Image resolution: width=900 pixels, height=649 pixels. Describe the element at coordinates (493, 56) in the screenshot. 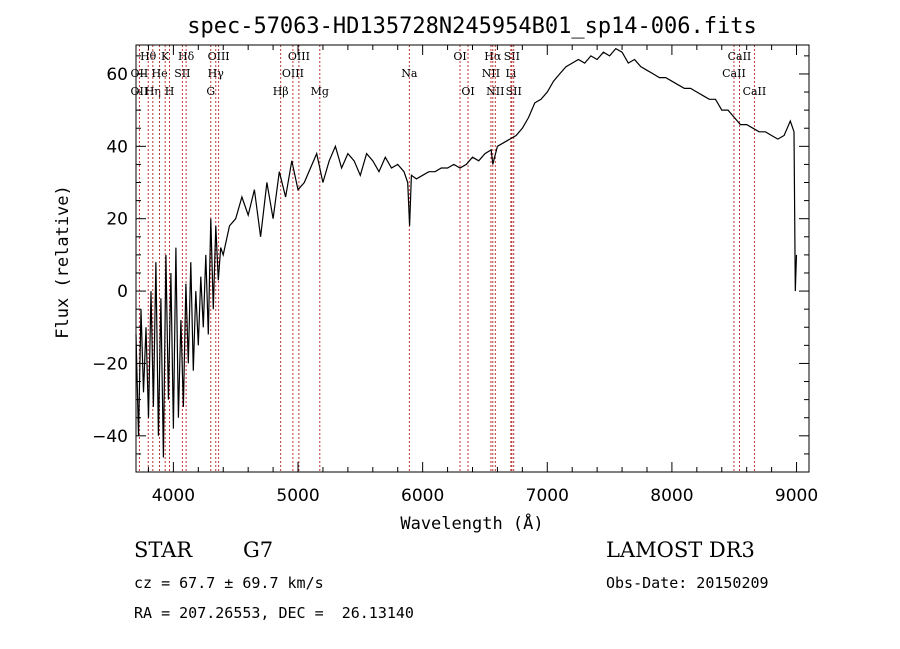

I see `spectral-line-label: Hα` at that location.